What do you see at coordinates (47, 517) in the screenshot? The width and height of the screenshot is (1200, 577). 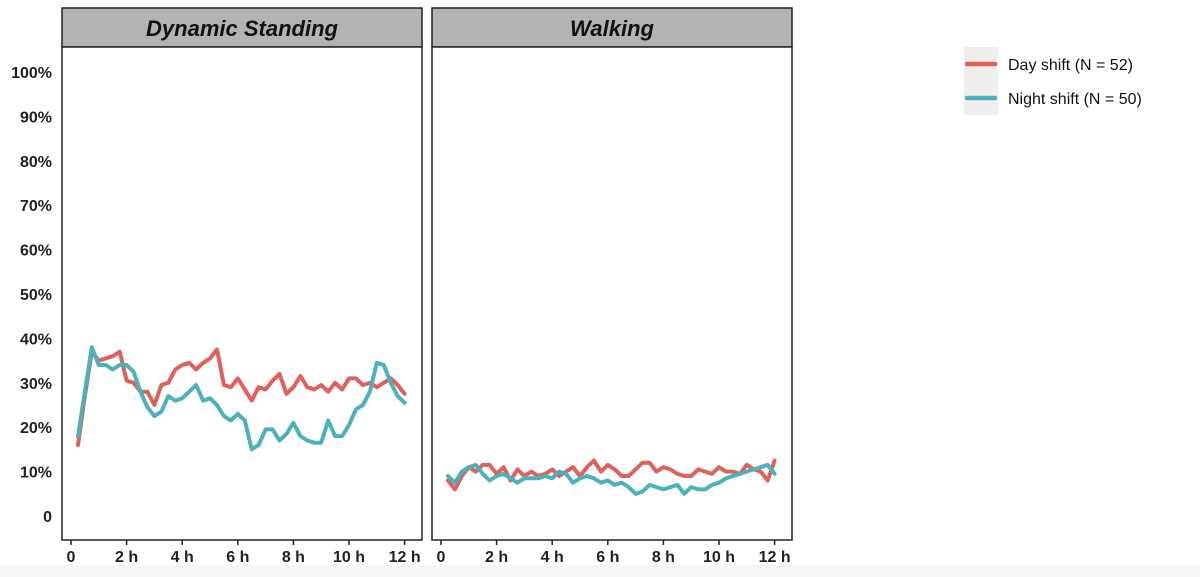 I see `y-tick-label: 0` at bounding box center [47, 517].